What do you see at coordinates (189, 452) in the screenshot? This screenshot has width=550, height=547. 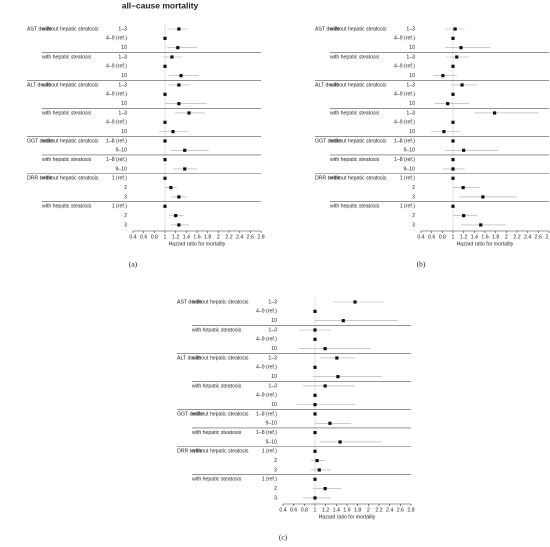 I see `group-label: DRR tertile` at bounding box center [189, 452].